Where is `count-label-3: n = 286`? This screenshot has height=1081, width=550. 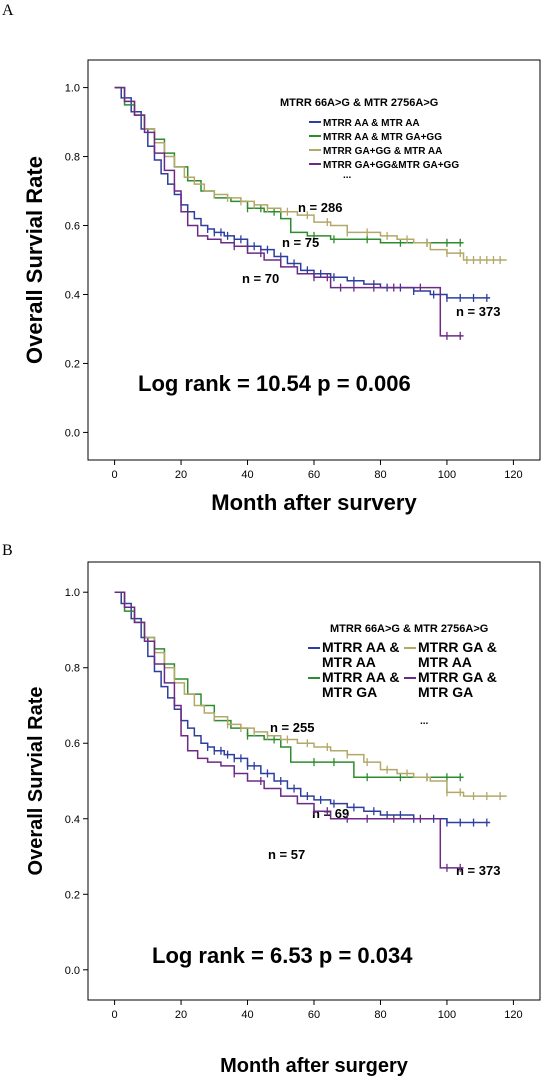 count-label-3: n = 286 is located at coordinates (320, 207).